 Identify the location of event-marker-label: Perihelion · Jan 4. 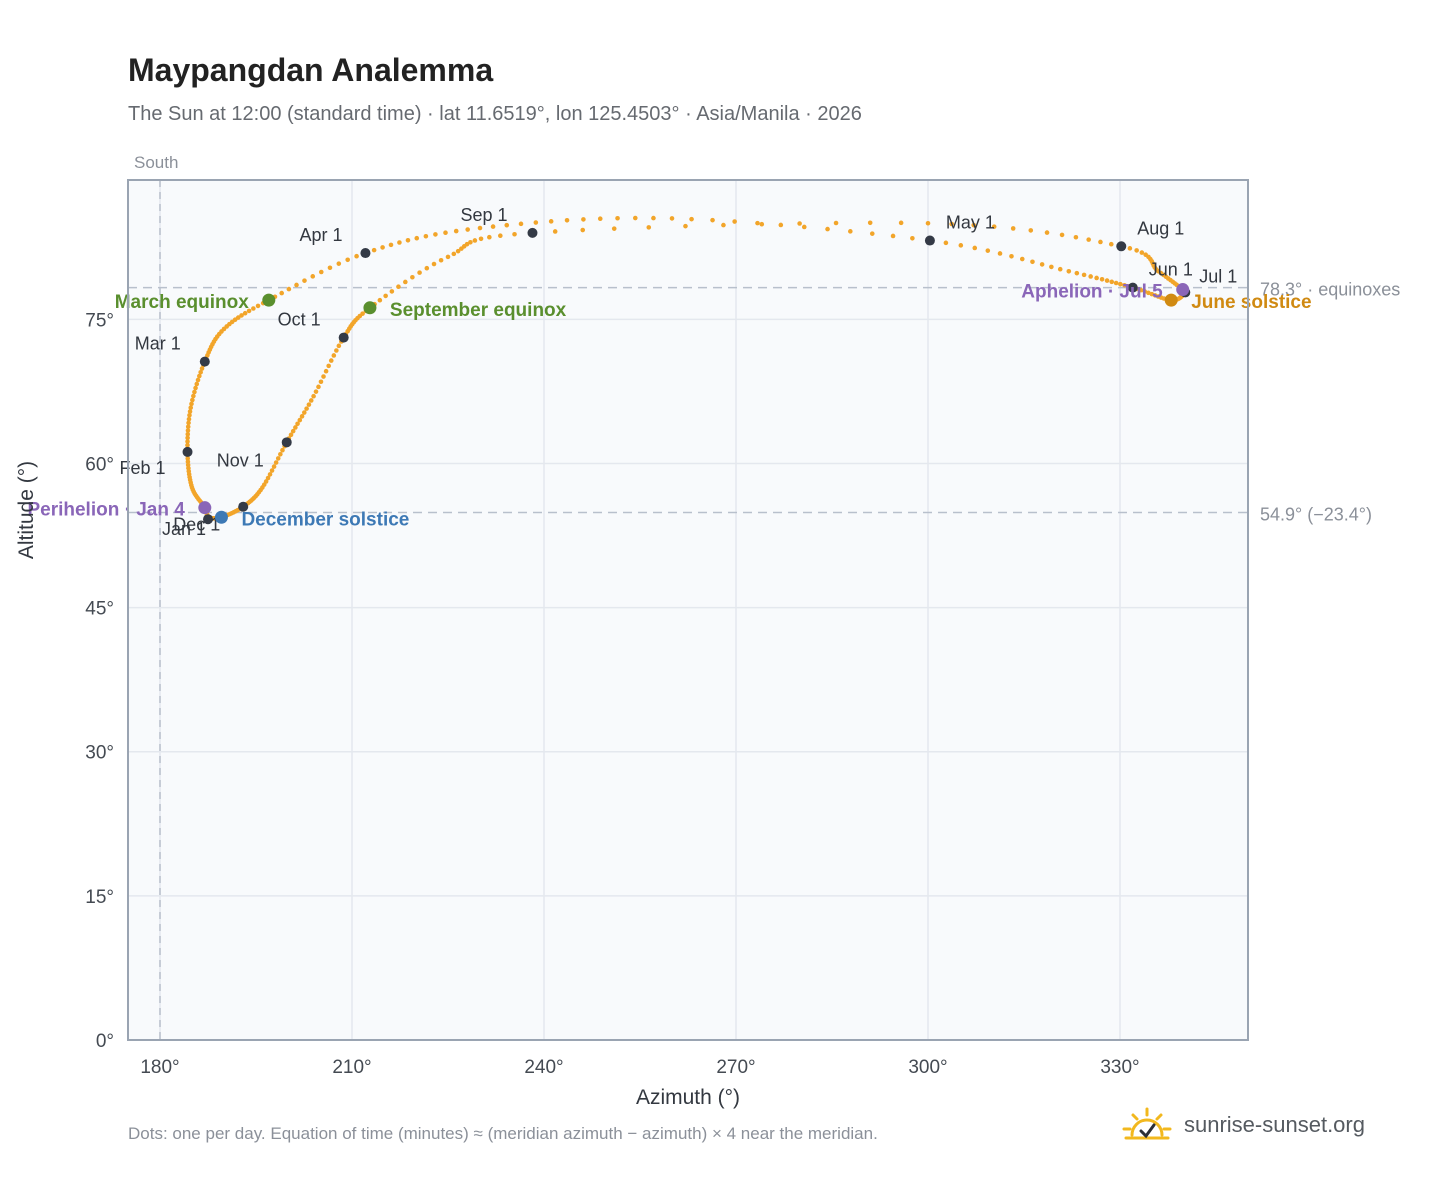
(106, 510).